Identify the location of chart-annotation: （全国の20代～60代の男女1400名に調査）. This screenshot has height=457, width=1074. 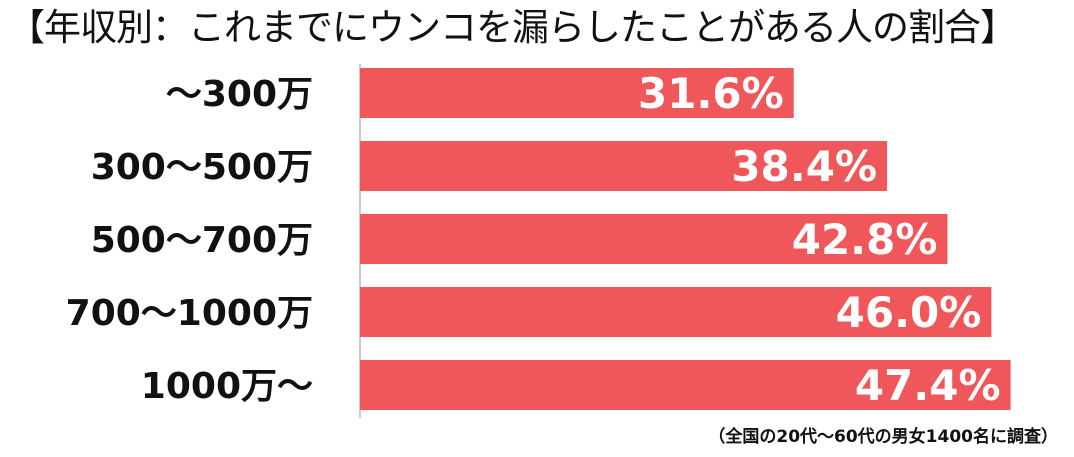
(883, 437).